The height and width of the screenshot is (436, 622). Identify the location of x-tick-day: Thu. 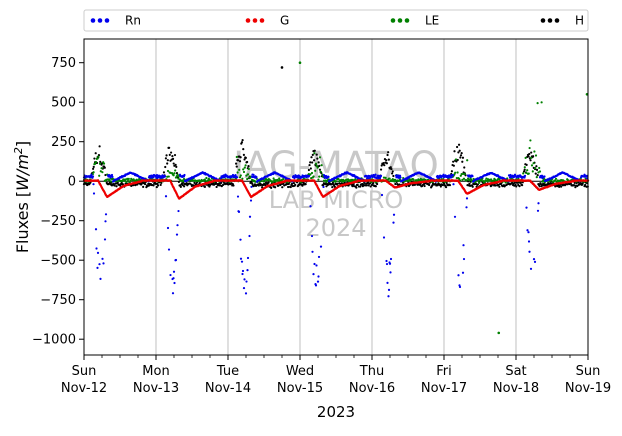
(371, 371).